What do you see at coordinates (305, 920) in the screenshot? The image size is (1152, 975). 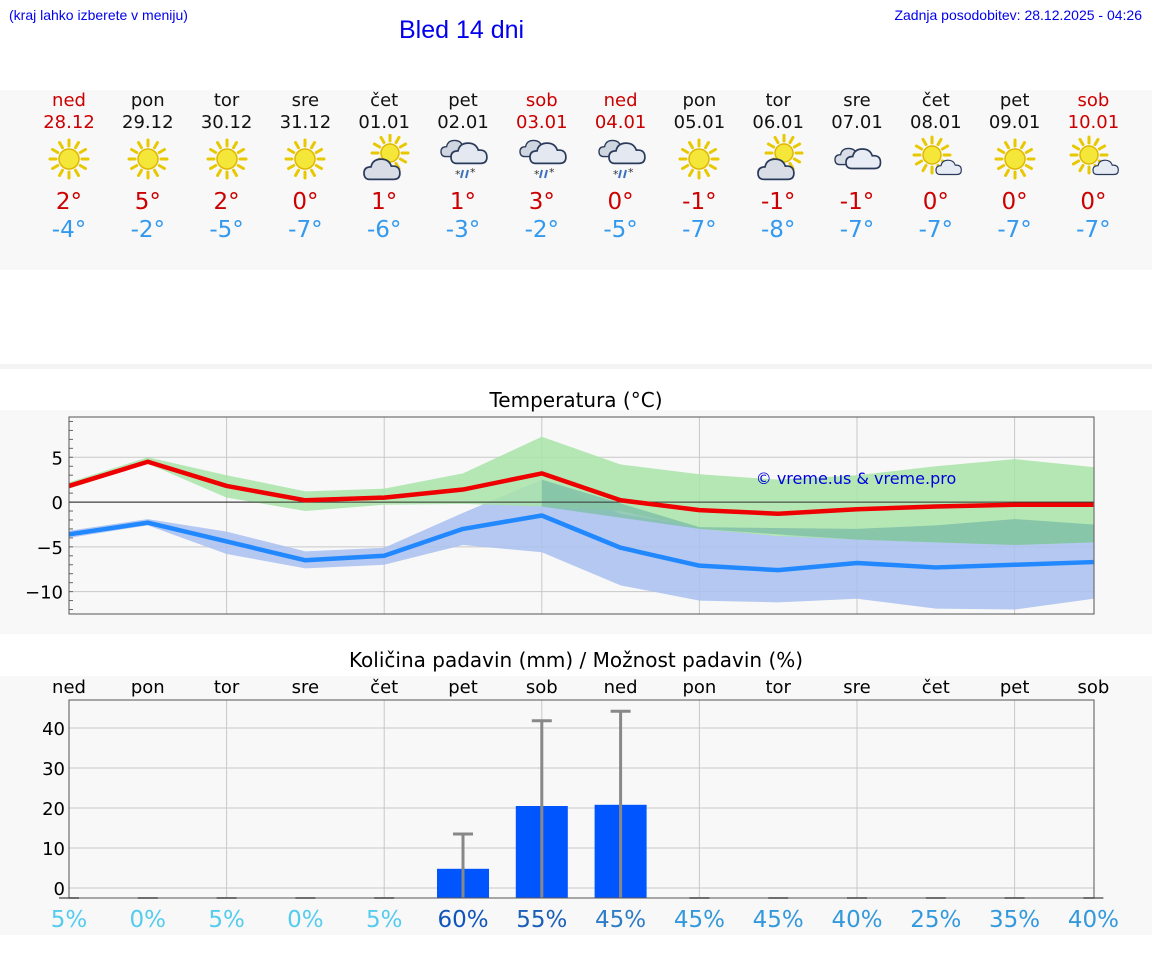 I see `precip-probability: 0%` at bounding box center [305, 920].